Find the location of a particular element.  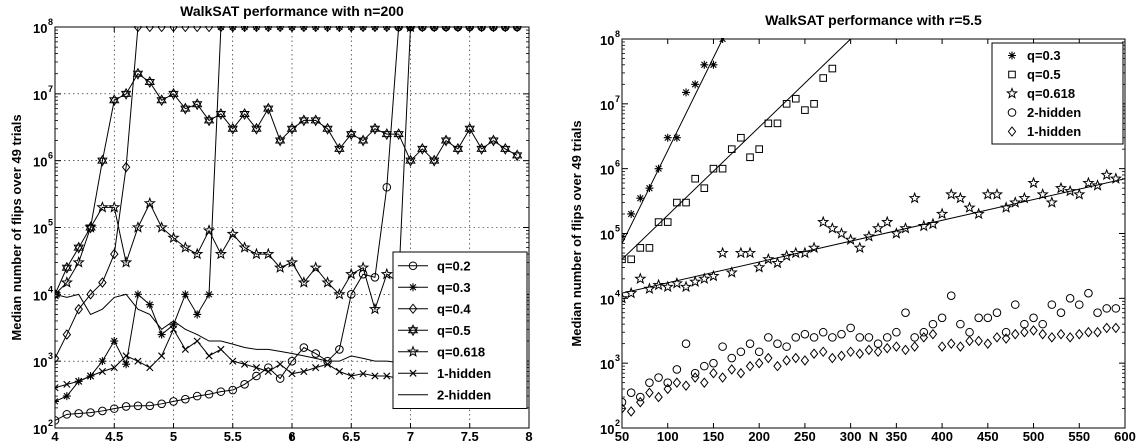

legend-q-0-2-point is located at coordinates (413, 266).